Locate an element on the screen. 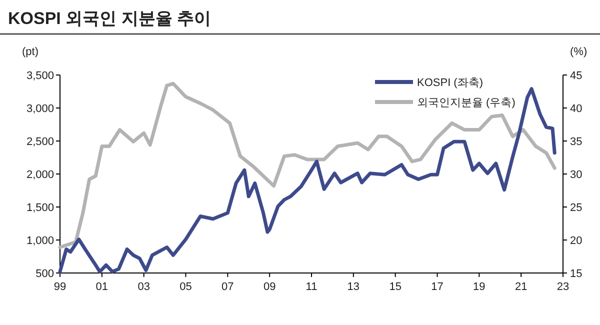  title: KOSPI 외국인 지분율 추이 is located at coordinates (110, 18).